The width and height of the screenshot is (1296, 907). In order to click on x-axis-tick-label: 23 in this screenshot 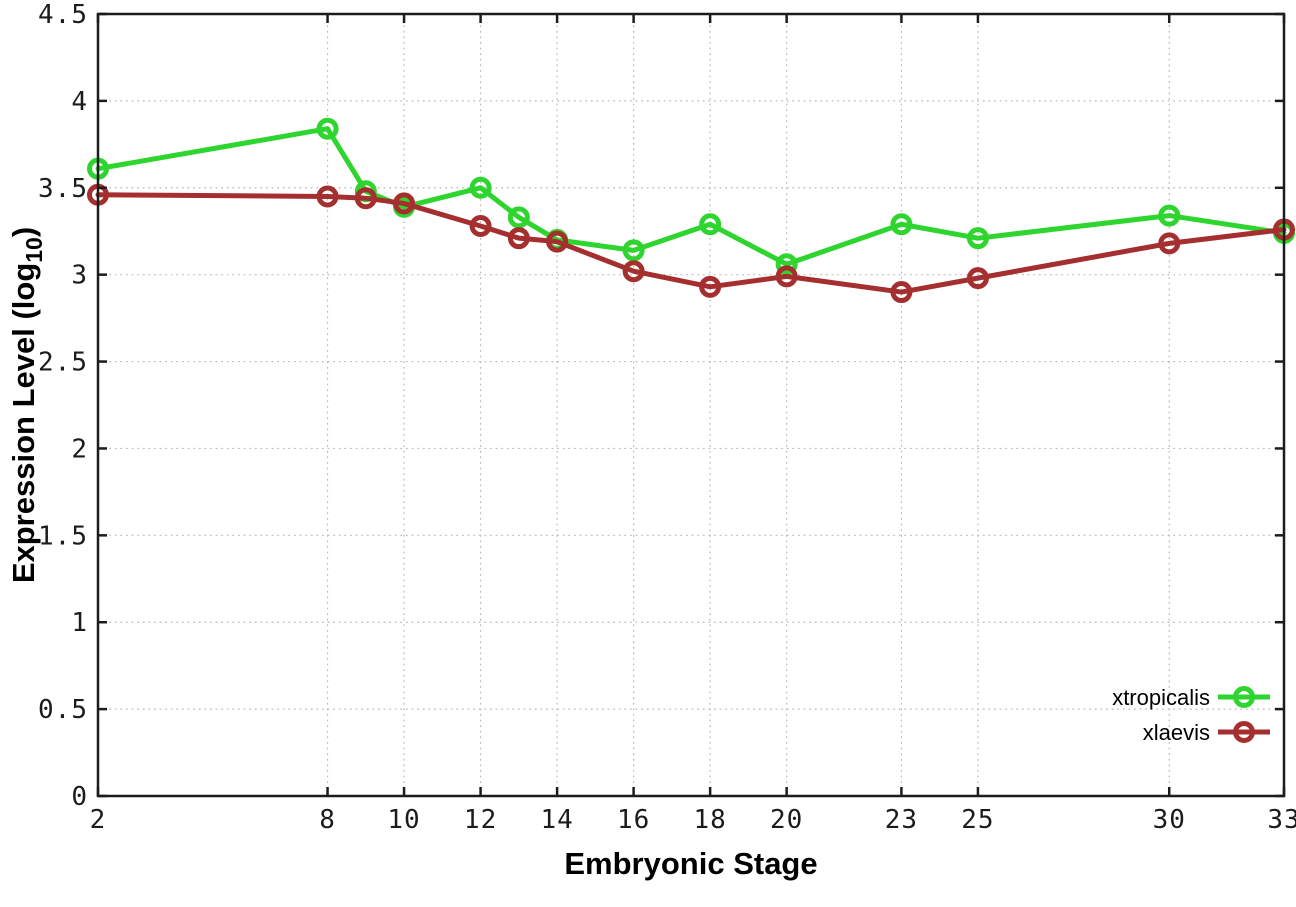, I will do `click(901, 820)`.